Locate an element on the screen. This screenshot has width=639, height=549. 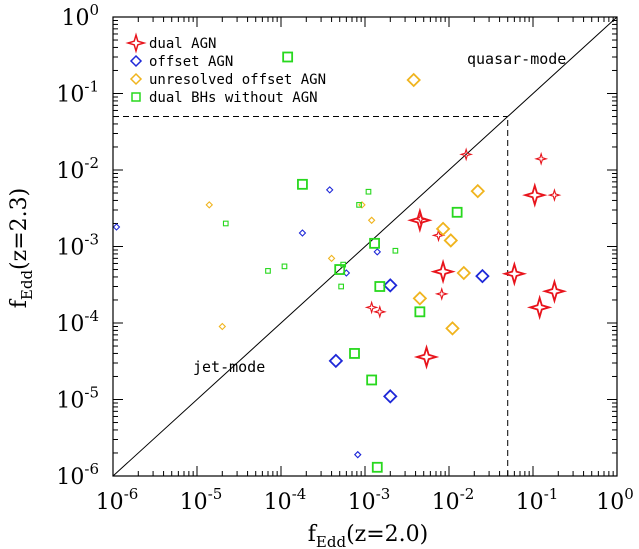
jet-mode-label: jet-mode is located at coordinates (229, 367).